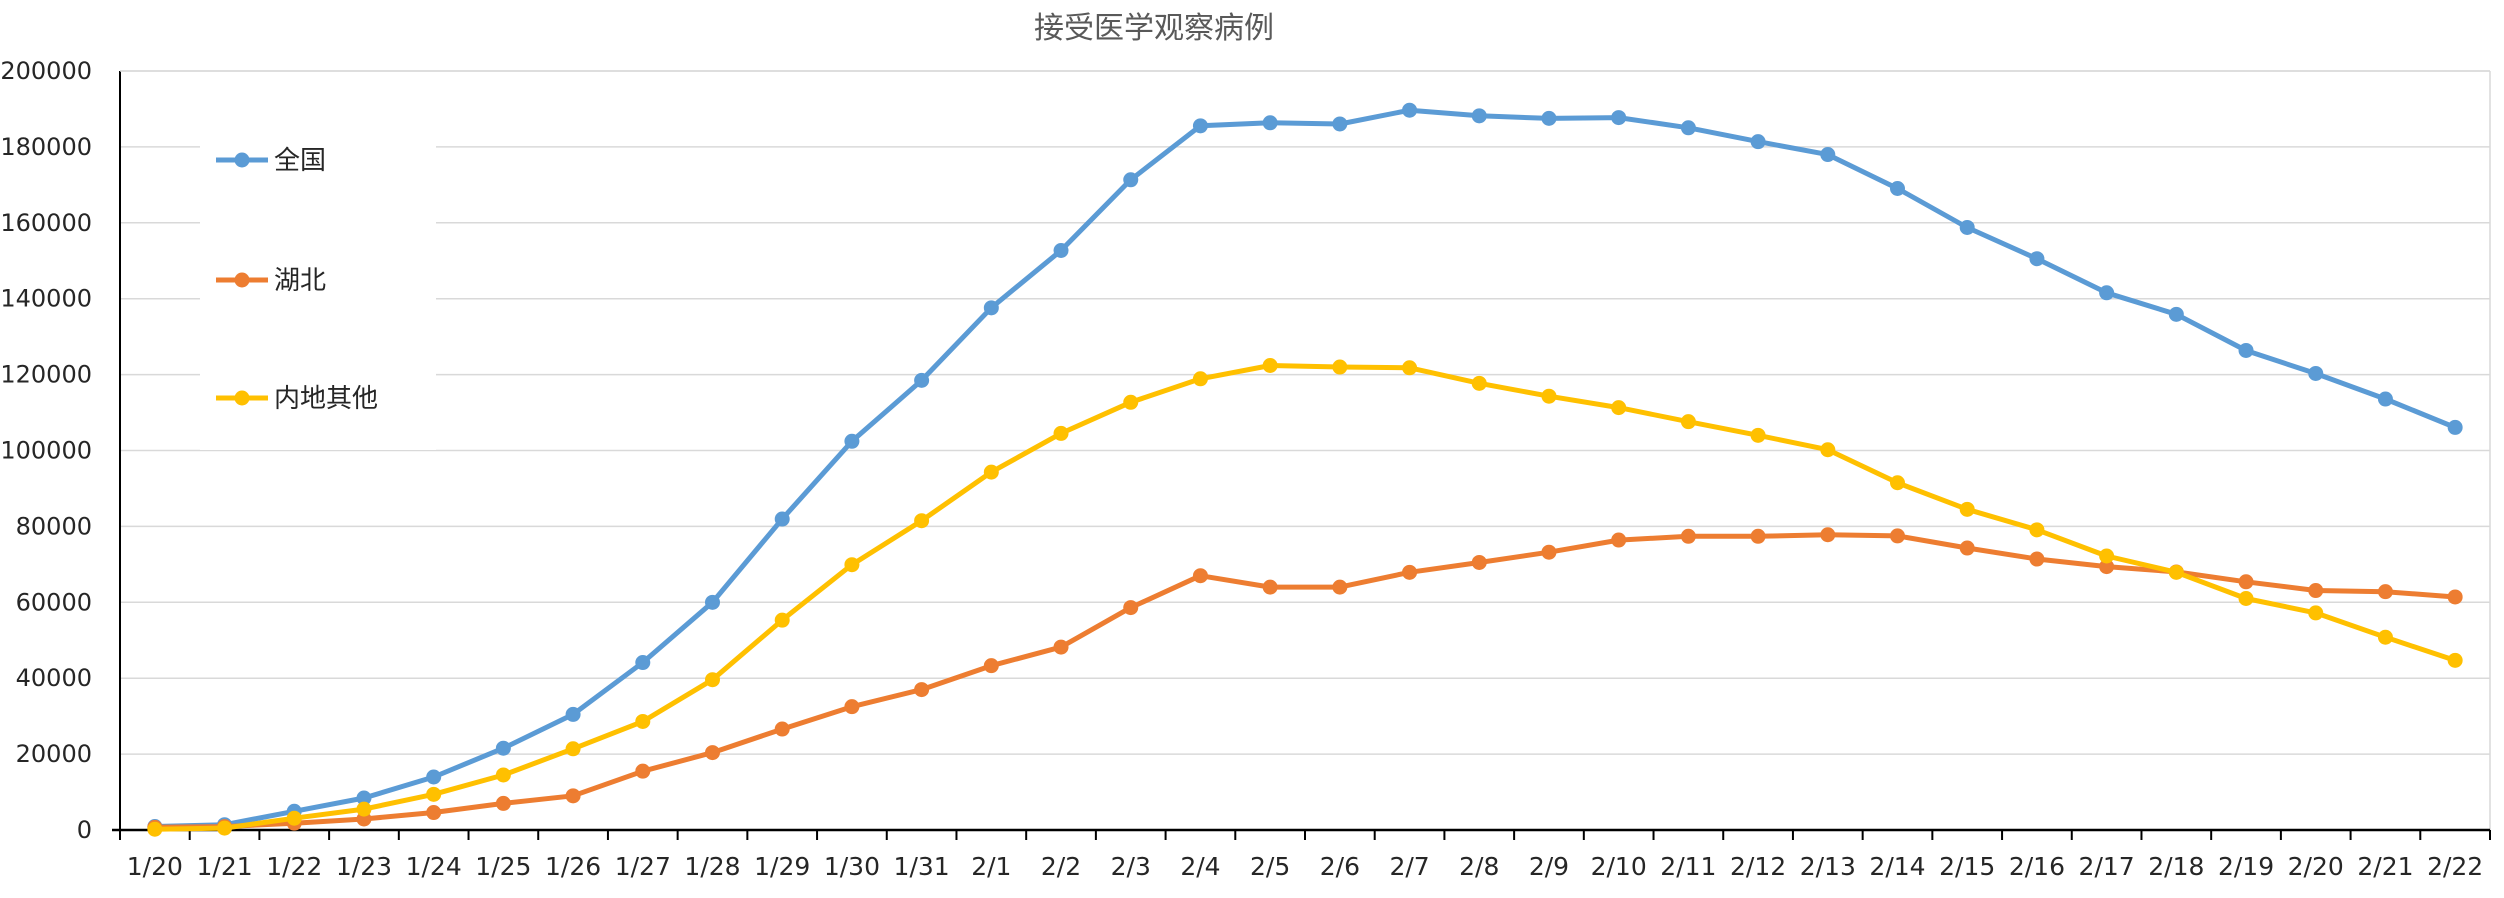 Image resolution: width=2504 pixels, height=898 pixels. What do you see at coordinates (242, 280) in the screenshot?
I see `legend-swatch-marker` at bounding box center [242, 280].